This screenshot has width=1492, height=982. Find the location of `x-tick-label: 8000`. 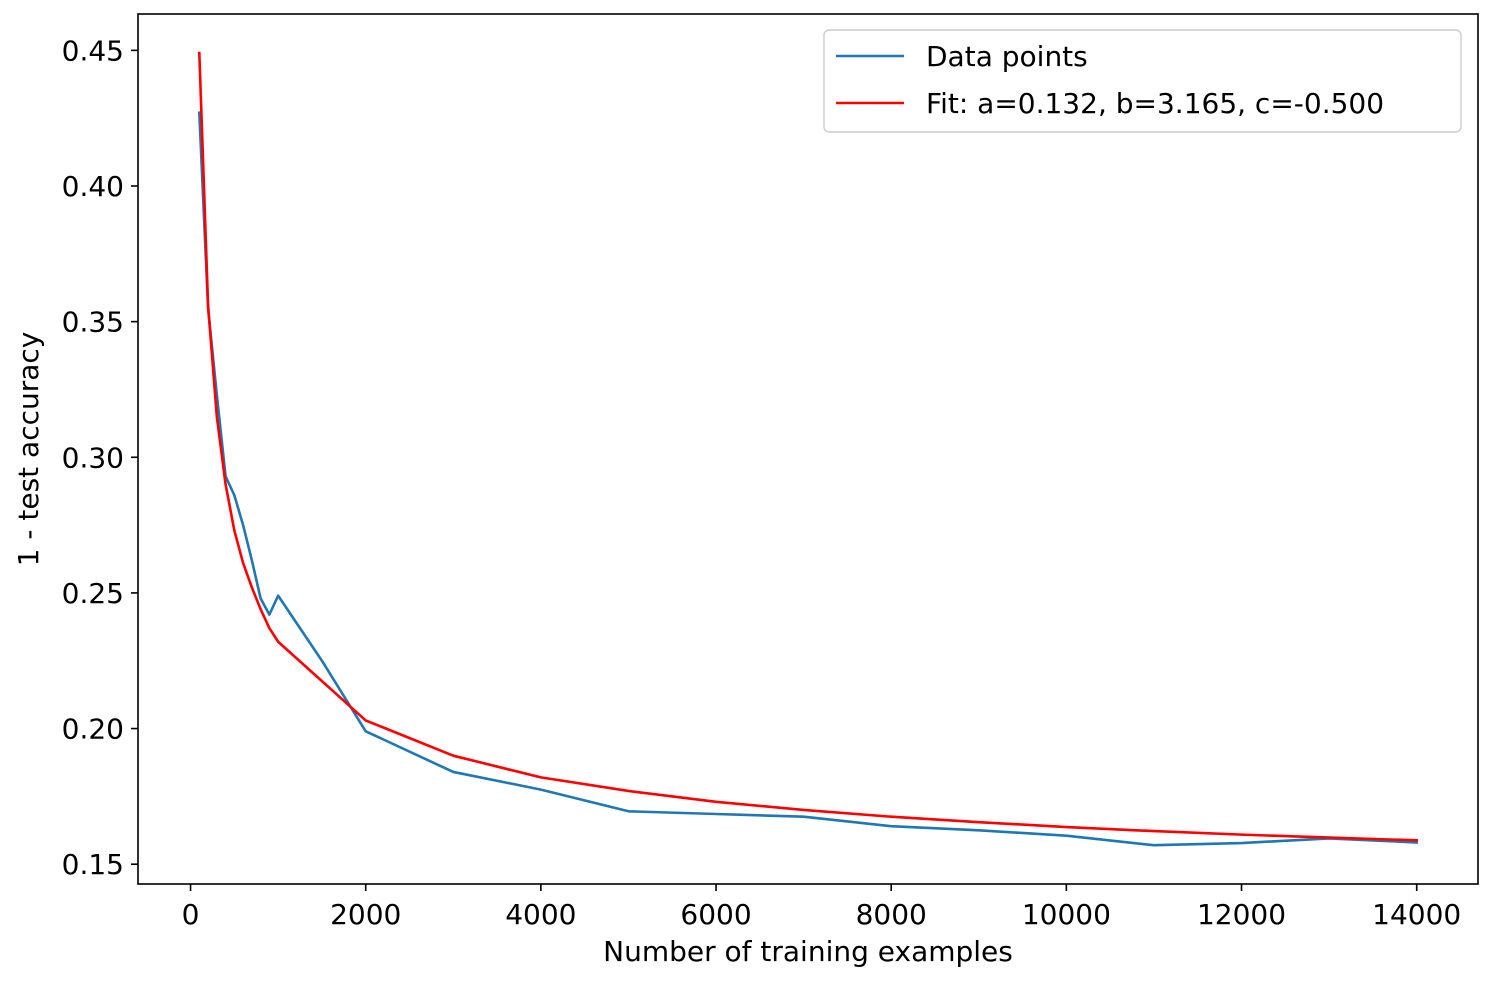

x-tick-label: 8000 is located at coordinates (891, 914).